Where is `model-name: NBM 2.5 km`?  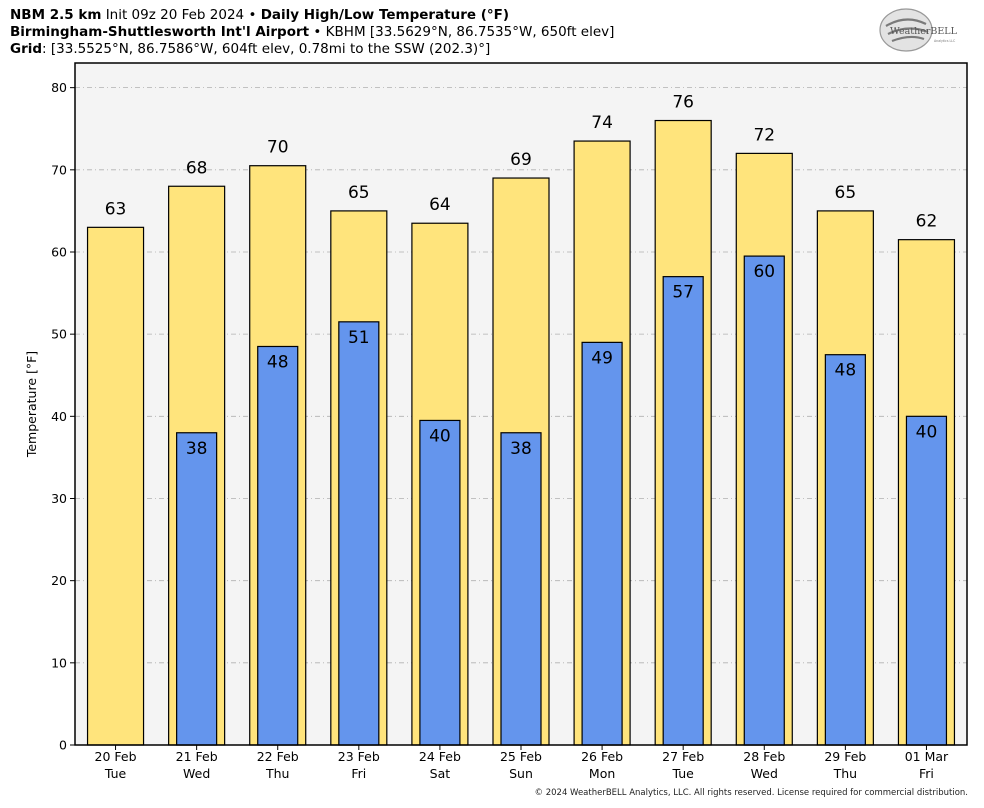 model-name: NBM 2.5 km is located at coordinates (56, 15).